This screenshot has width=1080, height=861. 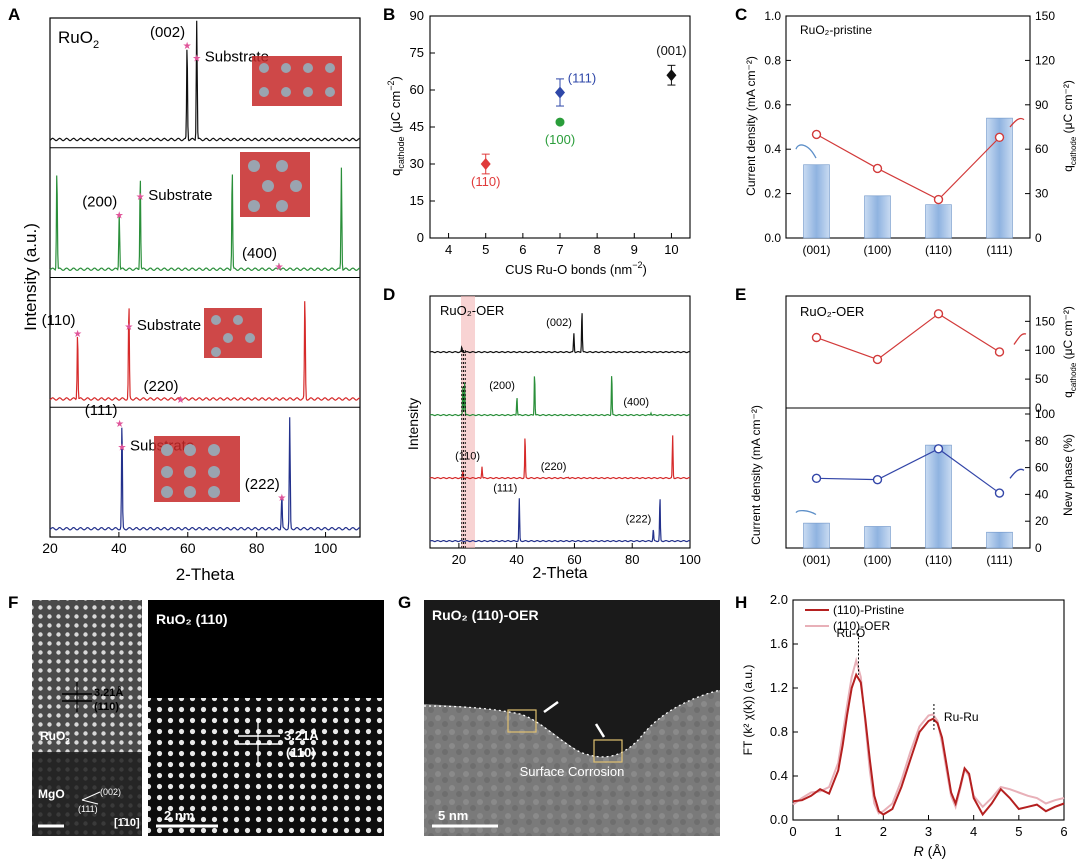 I want to click on panel-g-stem-image: RuO₂ (110)-OER Surface Corrosion 5 nm, so click(x=572, y=718).